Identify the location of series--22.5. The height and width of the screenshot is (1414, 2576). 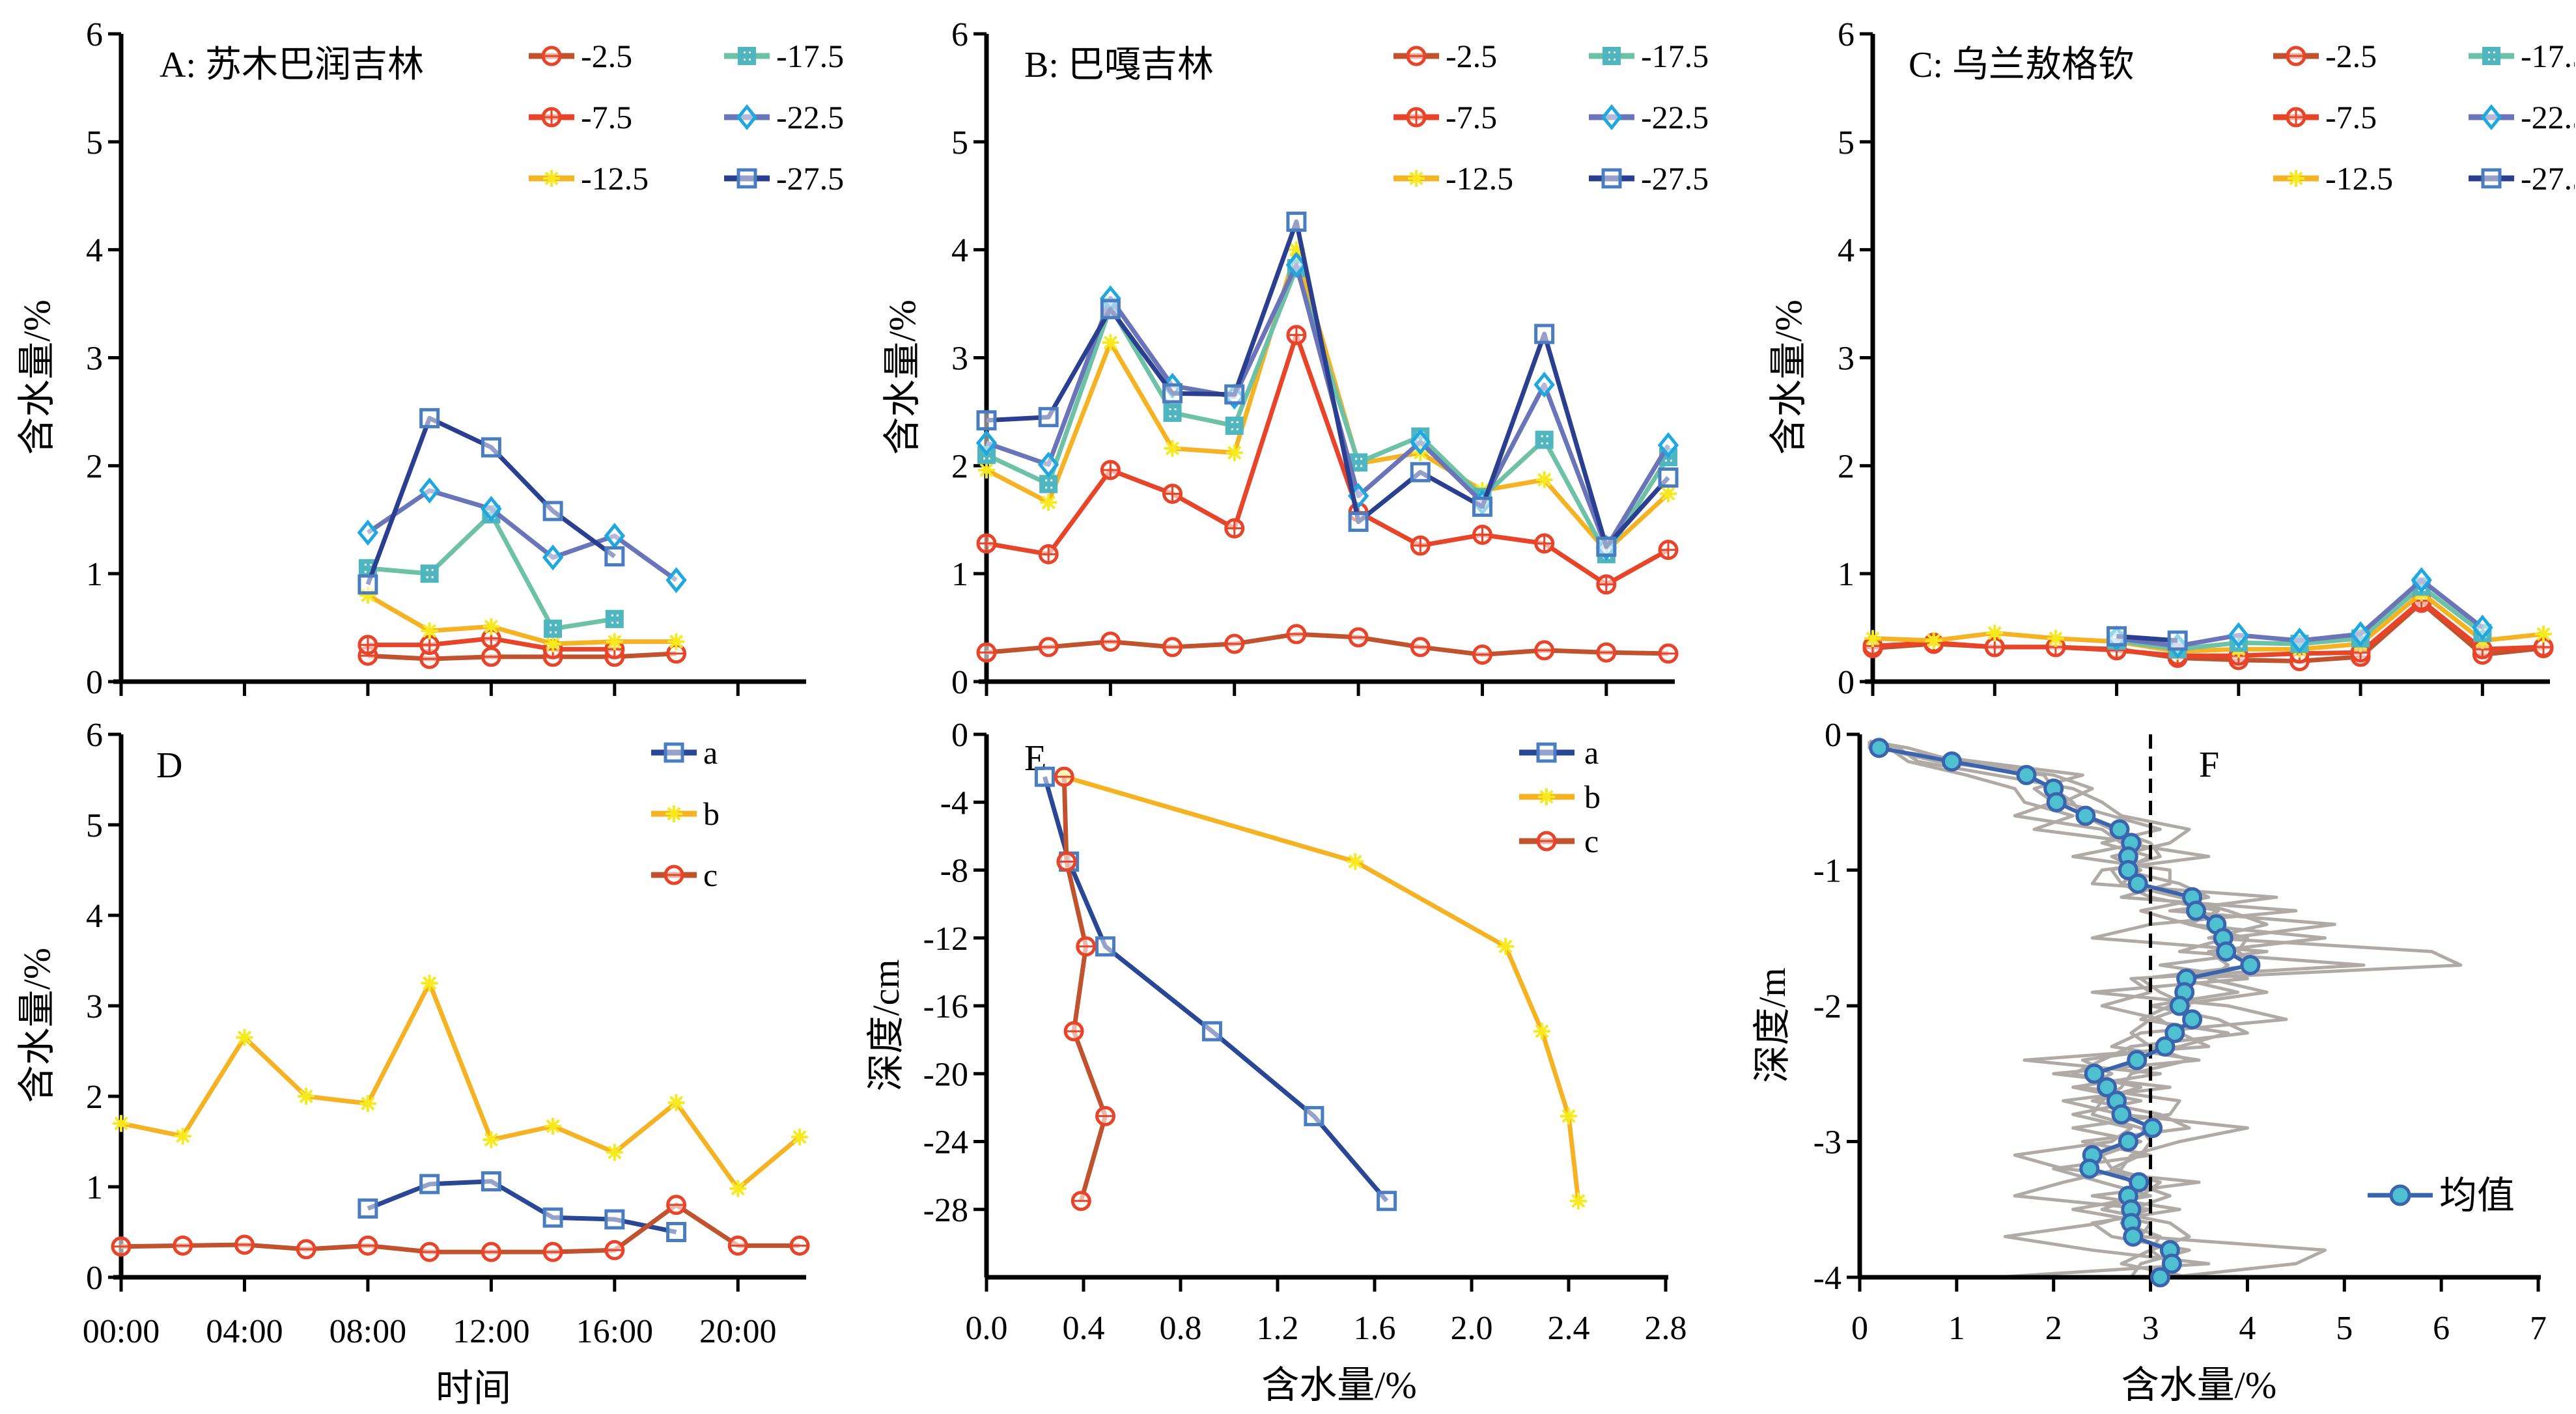
(522, 535).